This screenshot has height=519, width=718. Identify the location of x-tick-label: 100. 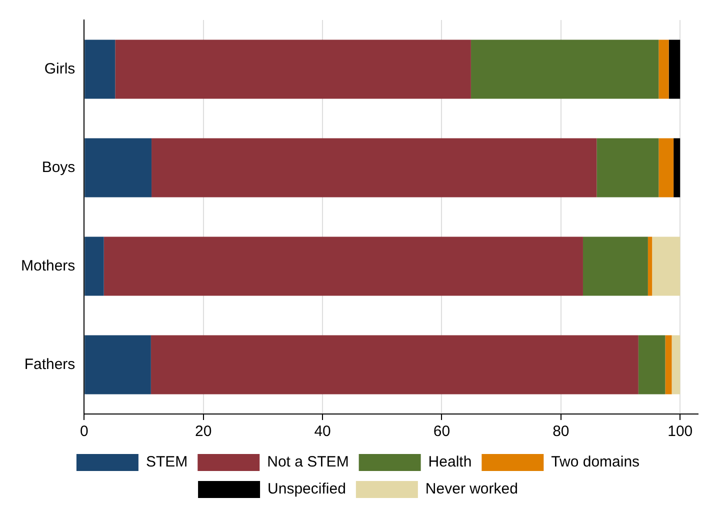
(680, 431).